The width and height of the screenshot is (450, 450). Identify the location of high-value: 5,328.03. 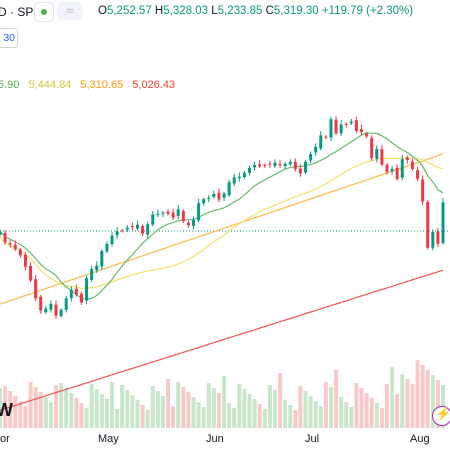
(185, 11).